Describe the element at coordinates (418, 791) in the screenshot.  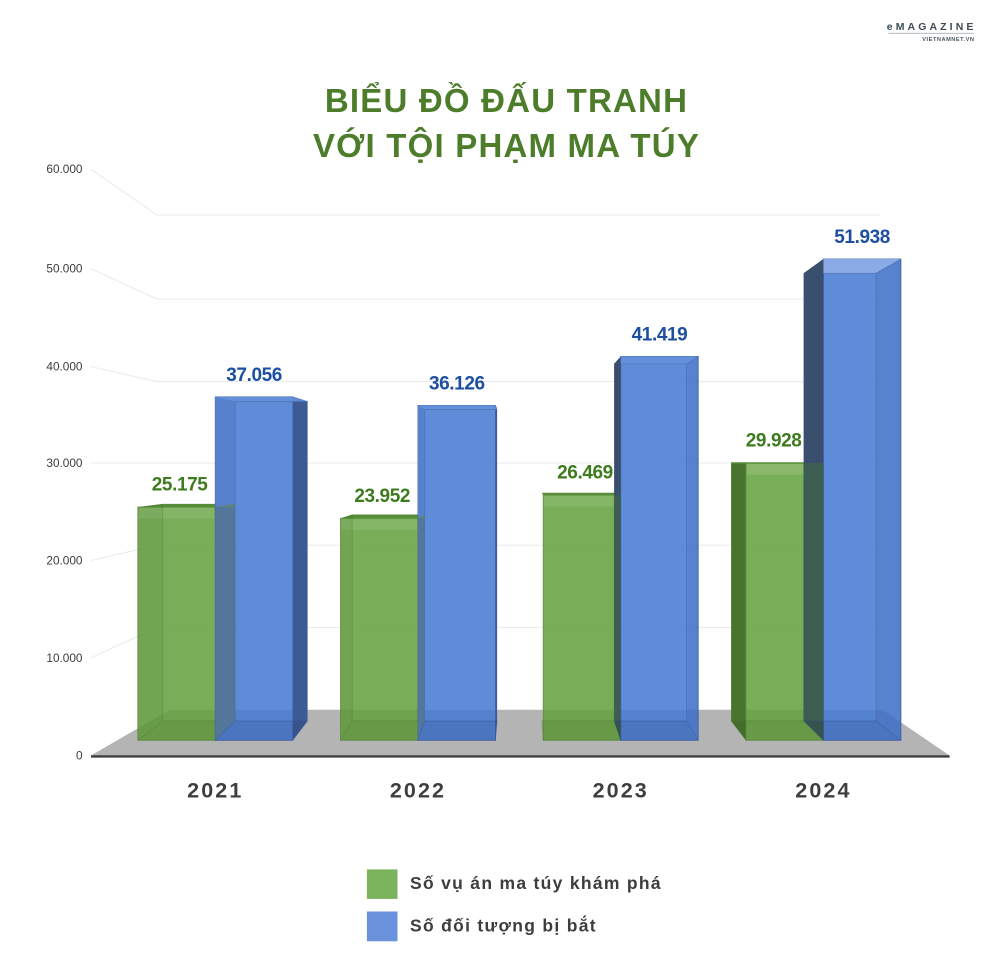
I see `svg-text: 2022` at that location.